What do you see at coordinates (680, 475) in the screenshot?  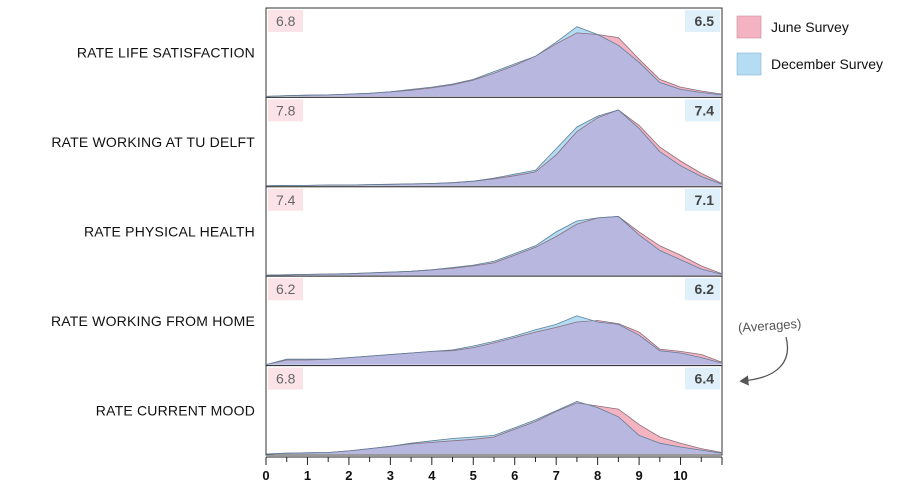 I see `x-tick-label: 10` at bounding box center [680, 475].